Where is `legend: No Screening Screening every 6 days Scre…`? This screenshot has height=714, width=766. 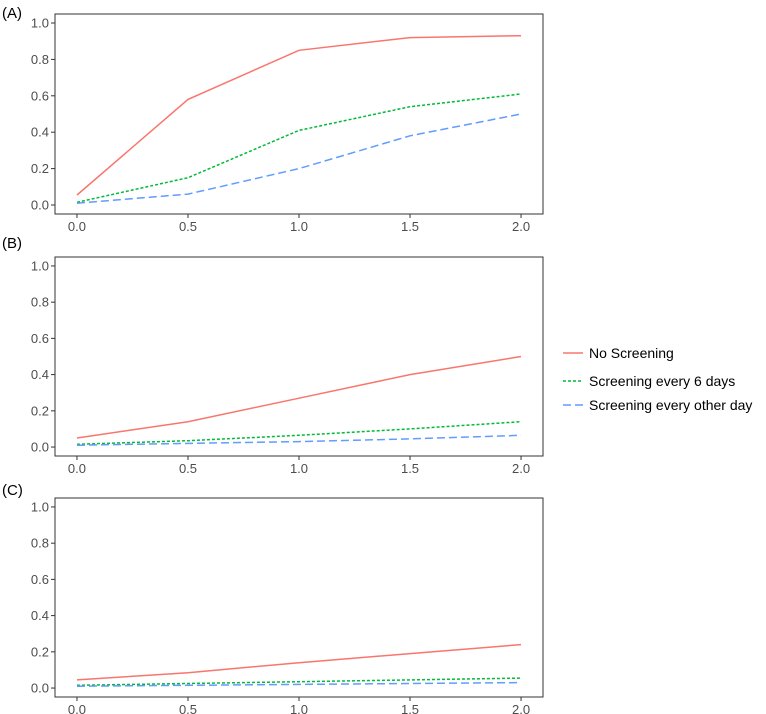
legend: No Screening Screening every 6 days Scre… is located at coordinates (657, 379).